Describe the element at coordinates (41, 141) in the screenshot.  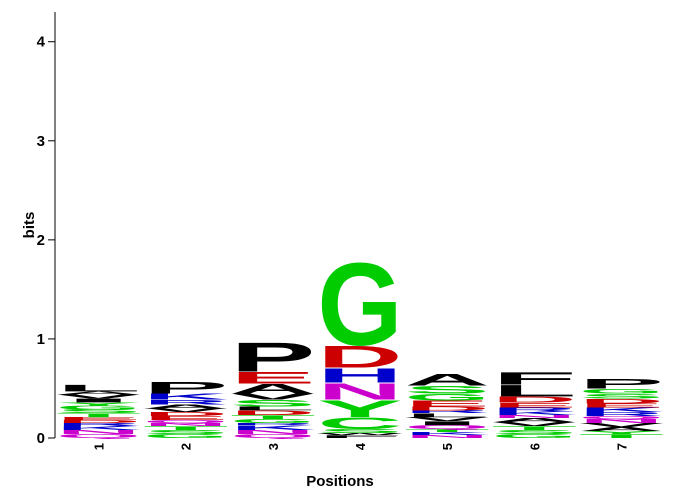
I see `y-tick-label: 3` at that location.